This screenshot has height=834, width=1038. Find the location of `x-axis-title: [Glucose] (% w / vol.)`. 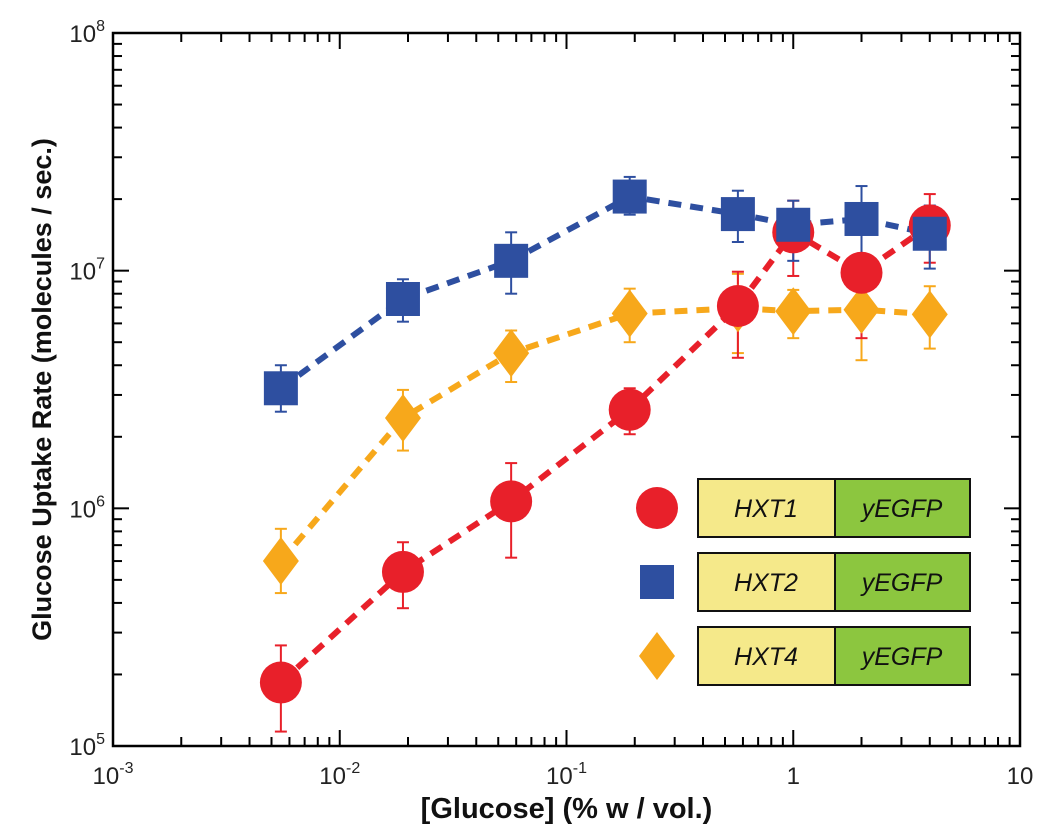

x-axis-title: [Glucose] (% w / vol.) is located at coordinates (567, 809).